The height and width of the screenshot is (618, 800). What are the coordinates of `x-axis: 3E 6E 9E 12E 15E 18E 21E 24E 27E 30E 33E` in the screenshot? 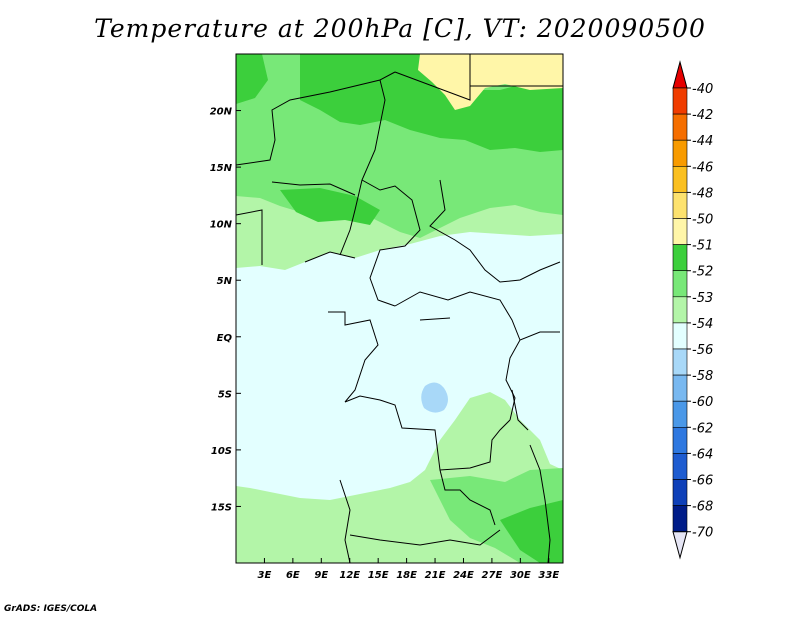 It's located at (408, 569).